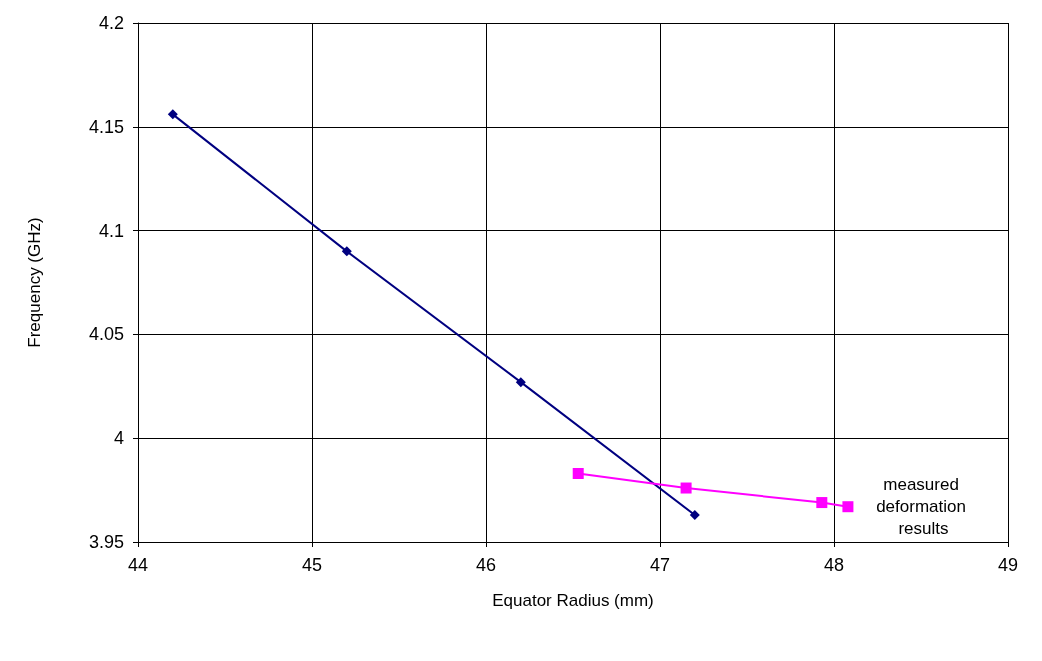 This screenshot has width=1042, height=661. What do you see at coordinates (923, 507) in the screenshot?
I see `series-label: measured deformation results` at bounding box center [923, 507].